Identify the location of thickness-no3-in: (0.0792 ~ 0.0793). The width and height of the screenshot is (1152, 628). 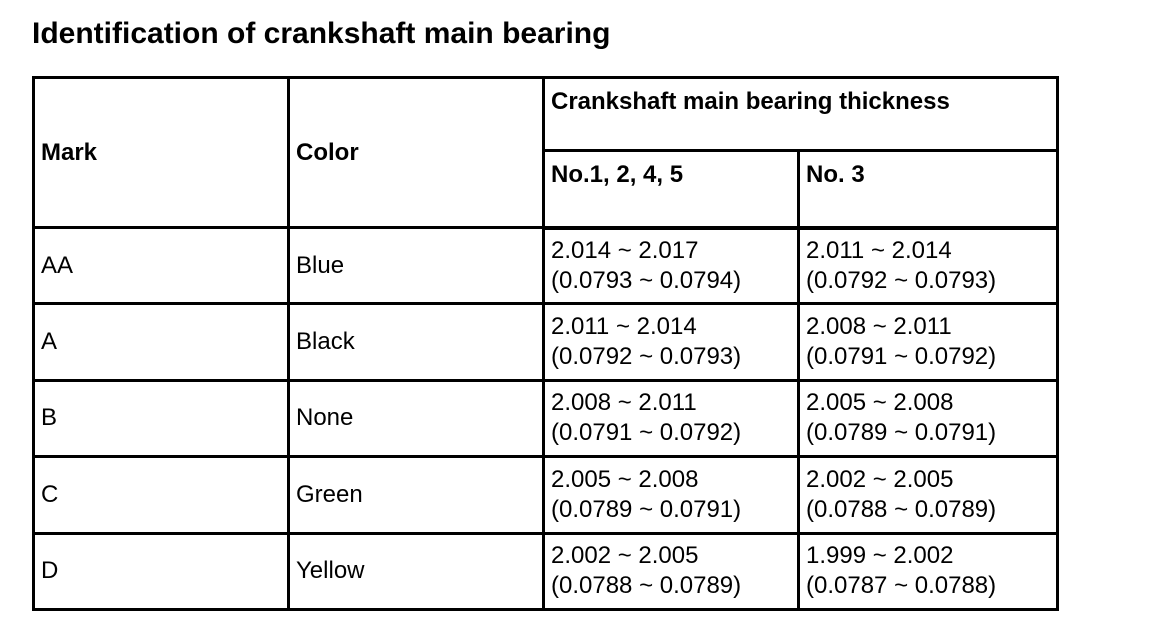
(901, 280).